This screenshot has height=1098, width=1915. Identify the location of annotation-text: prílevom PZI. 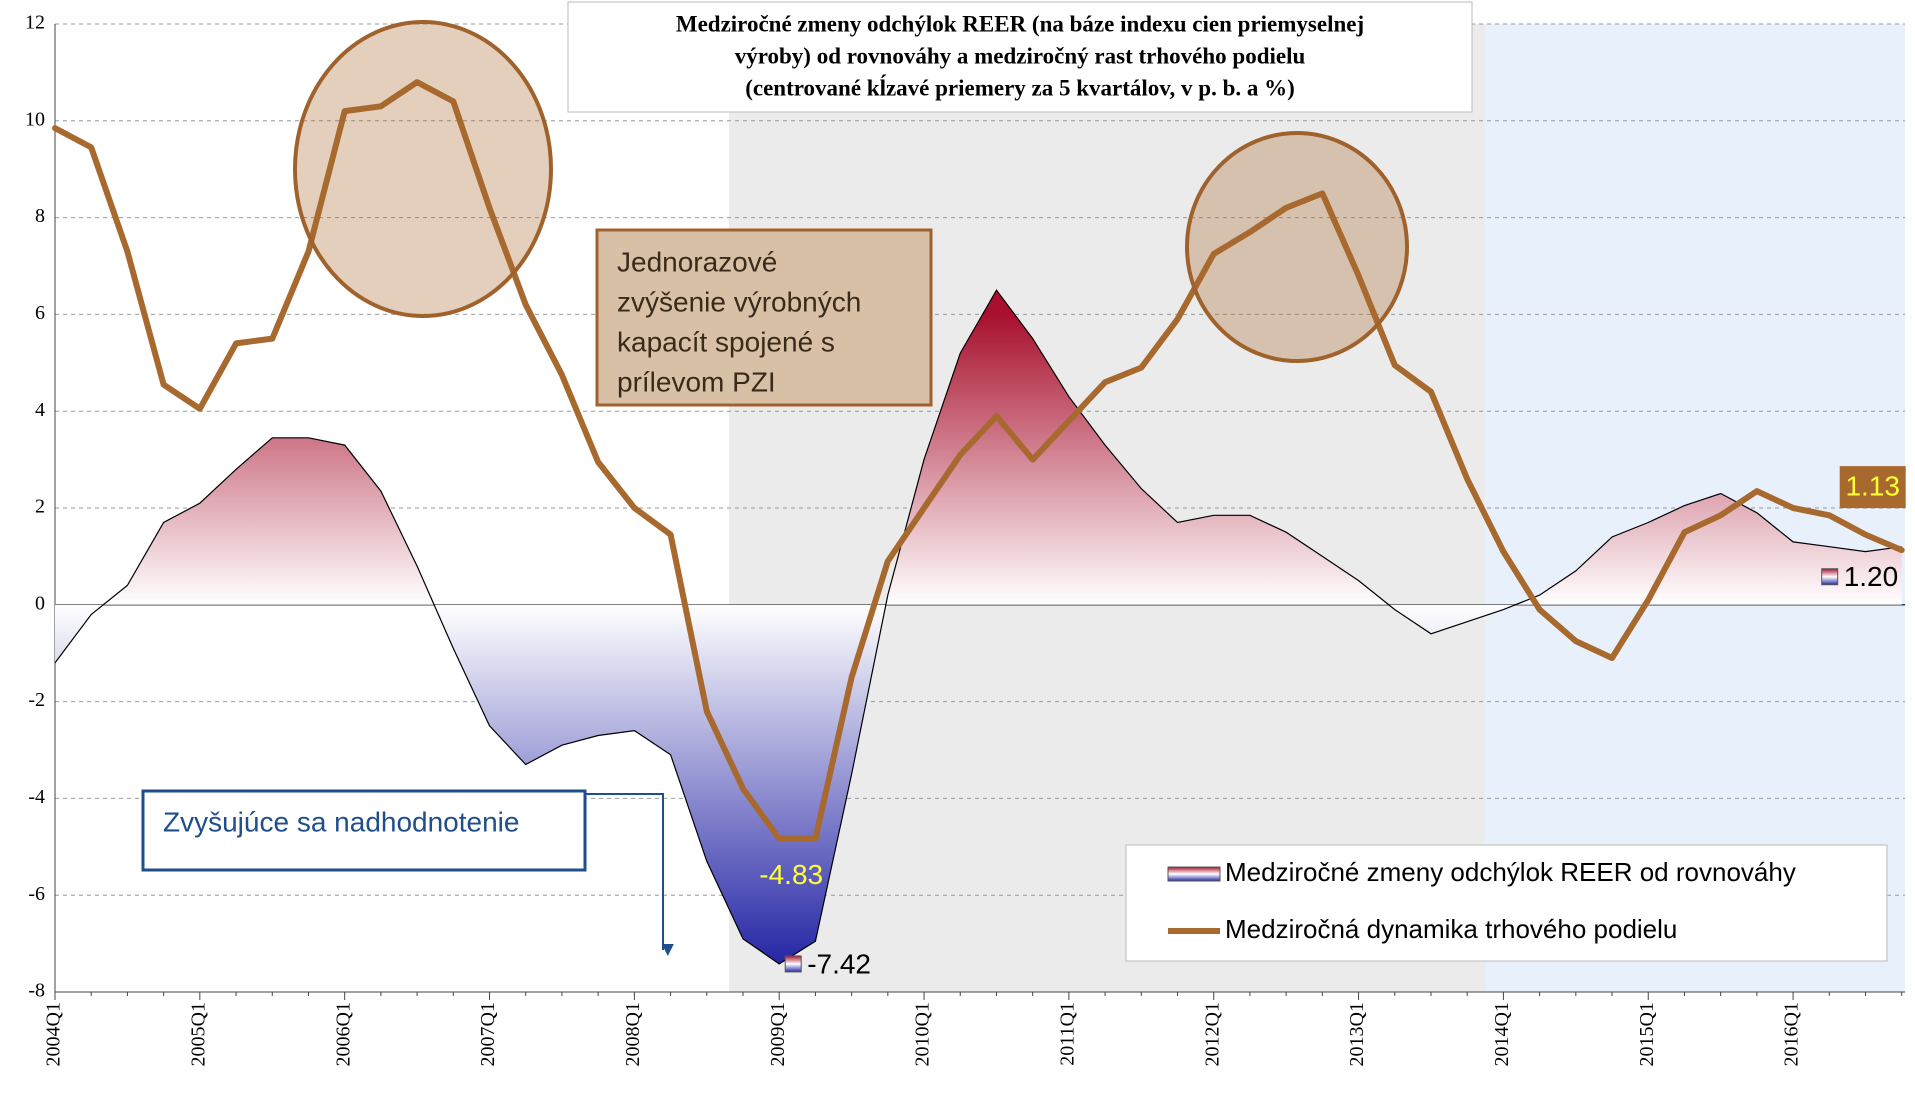
(696, 381).